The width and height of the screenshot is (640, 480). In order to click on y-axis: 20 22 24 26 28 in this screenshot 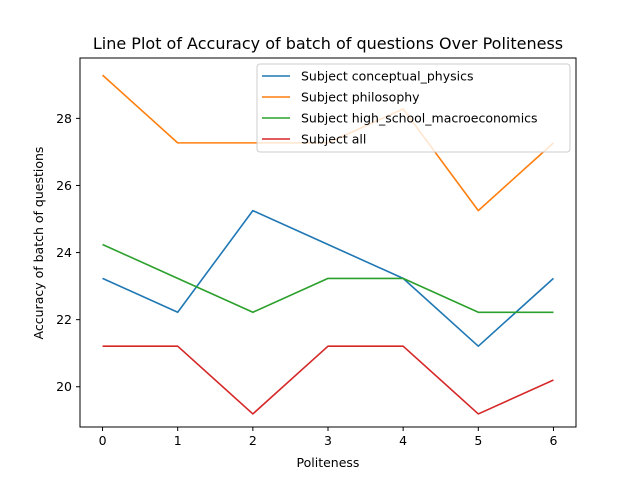, I will do `click(68, 252)`.